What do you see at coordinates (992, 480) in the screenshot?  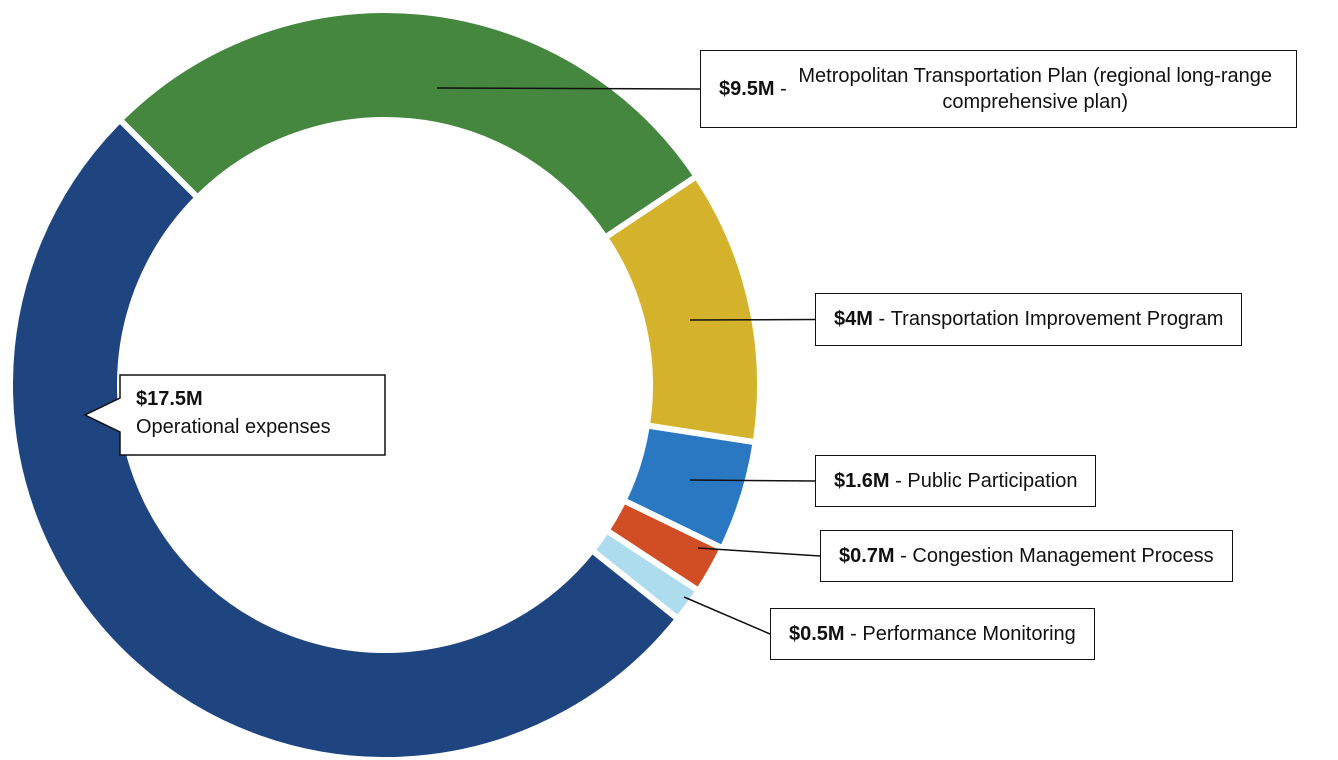 I see `nm: Public Participation` at bounding box center [992, 480].